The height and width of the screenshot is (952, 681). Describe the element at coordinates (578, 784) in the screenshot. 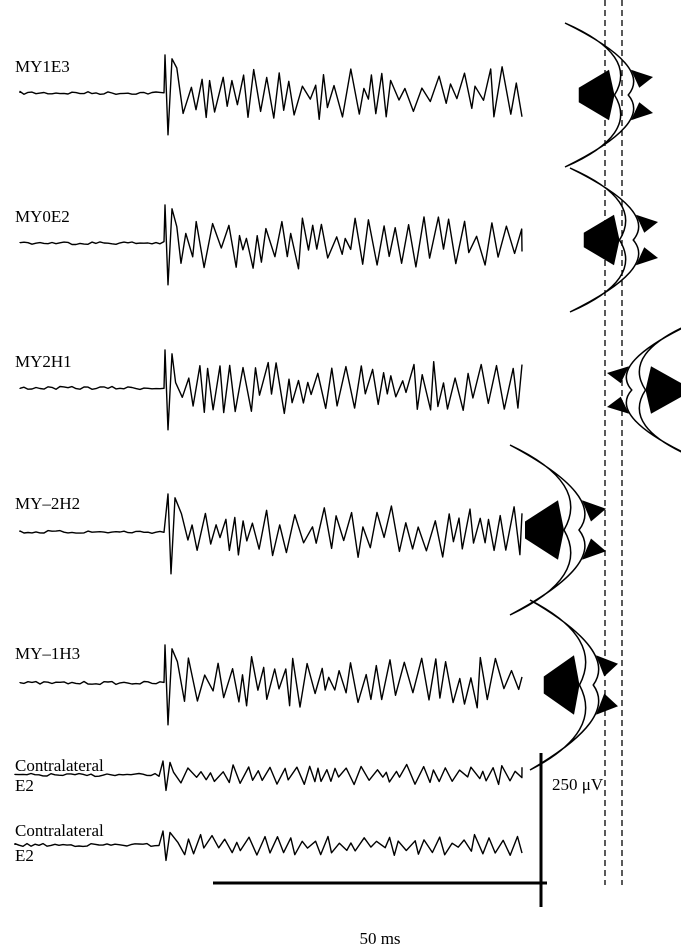

I see `amplitude-scale-label: 250 μV` at that location.